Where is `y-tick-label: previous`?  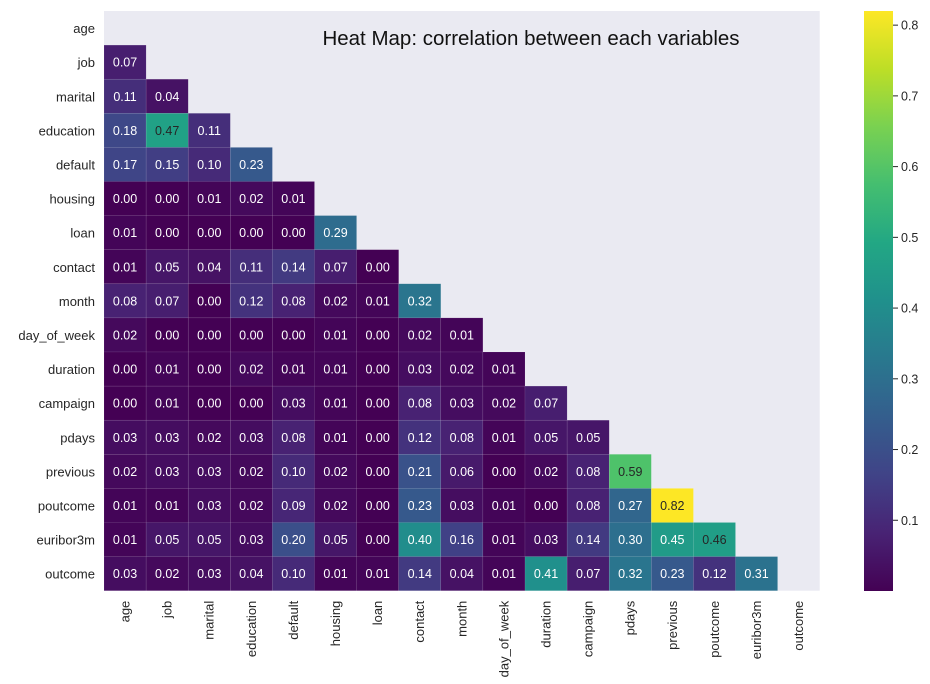 y-tick-label: previous is located at coordinates (71, 471).